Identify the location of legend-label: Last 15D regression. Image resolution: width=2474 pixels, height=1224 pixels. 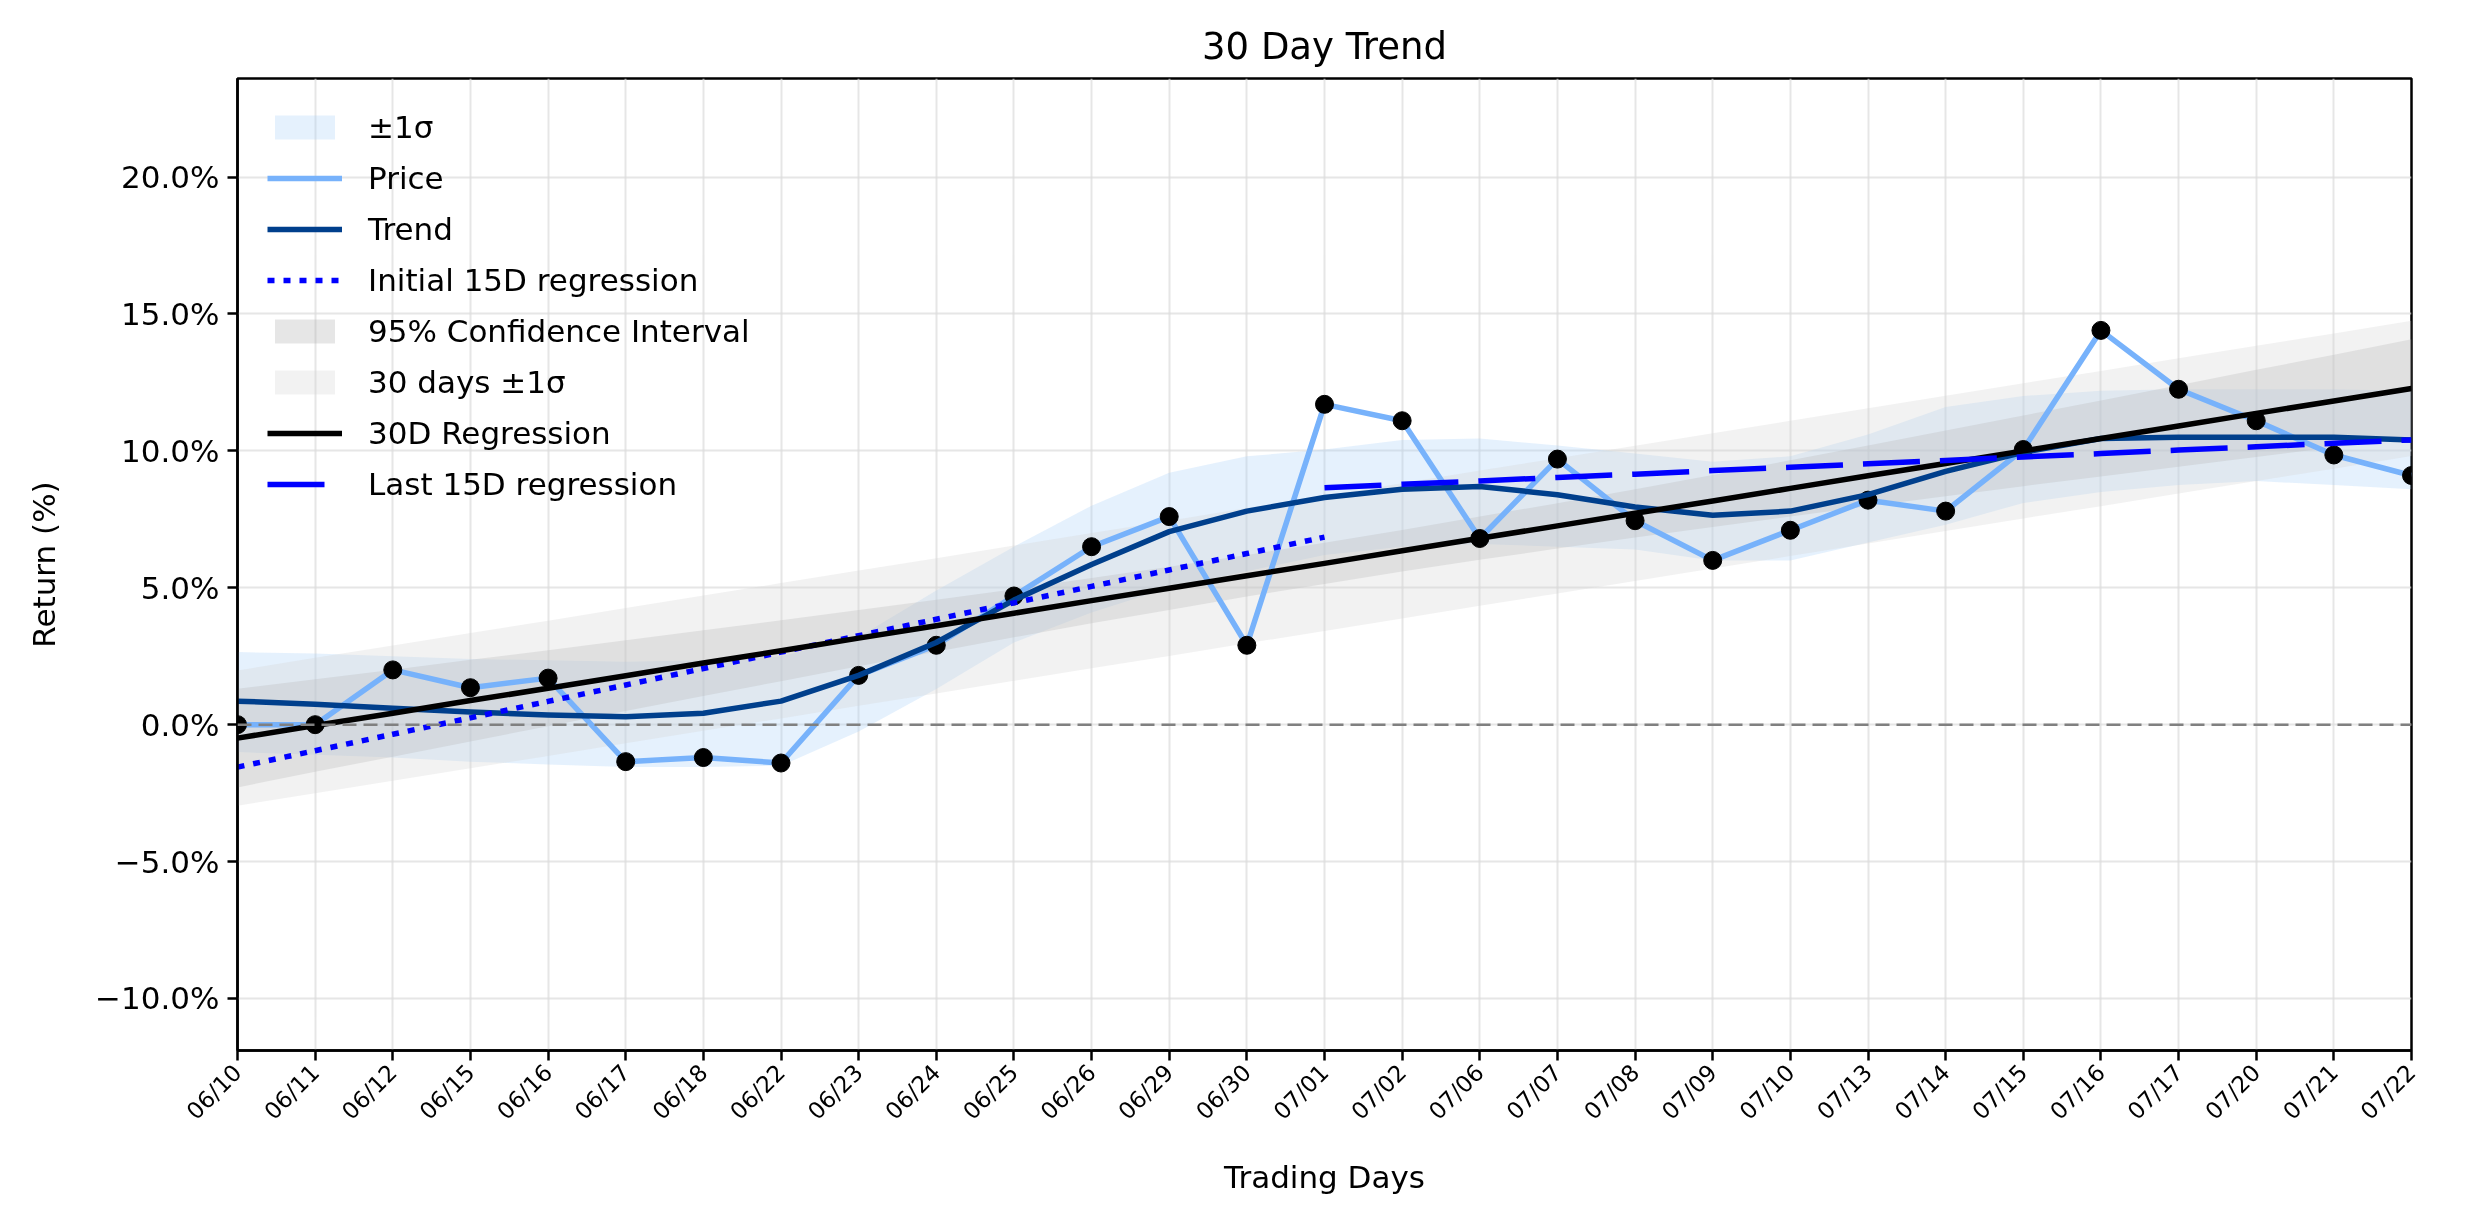
(523, 484).